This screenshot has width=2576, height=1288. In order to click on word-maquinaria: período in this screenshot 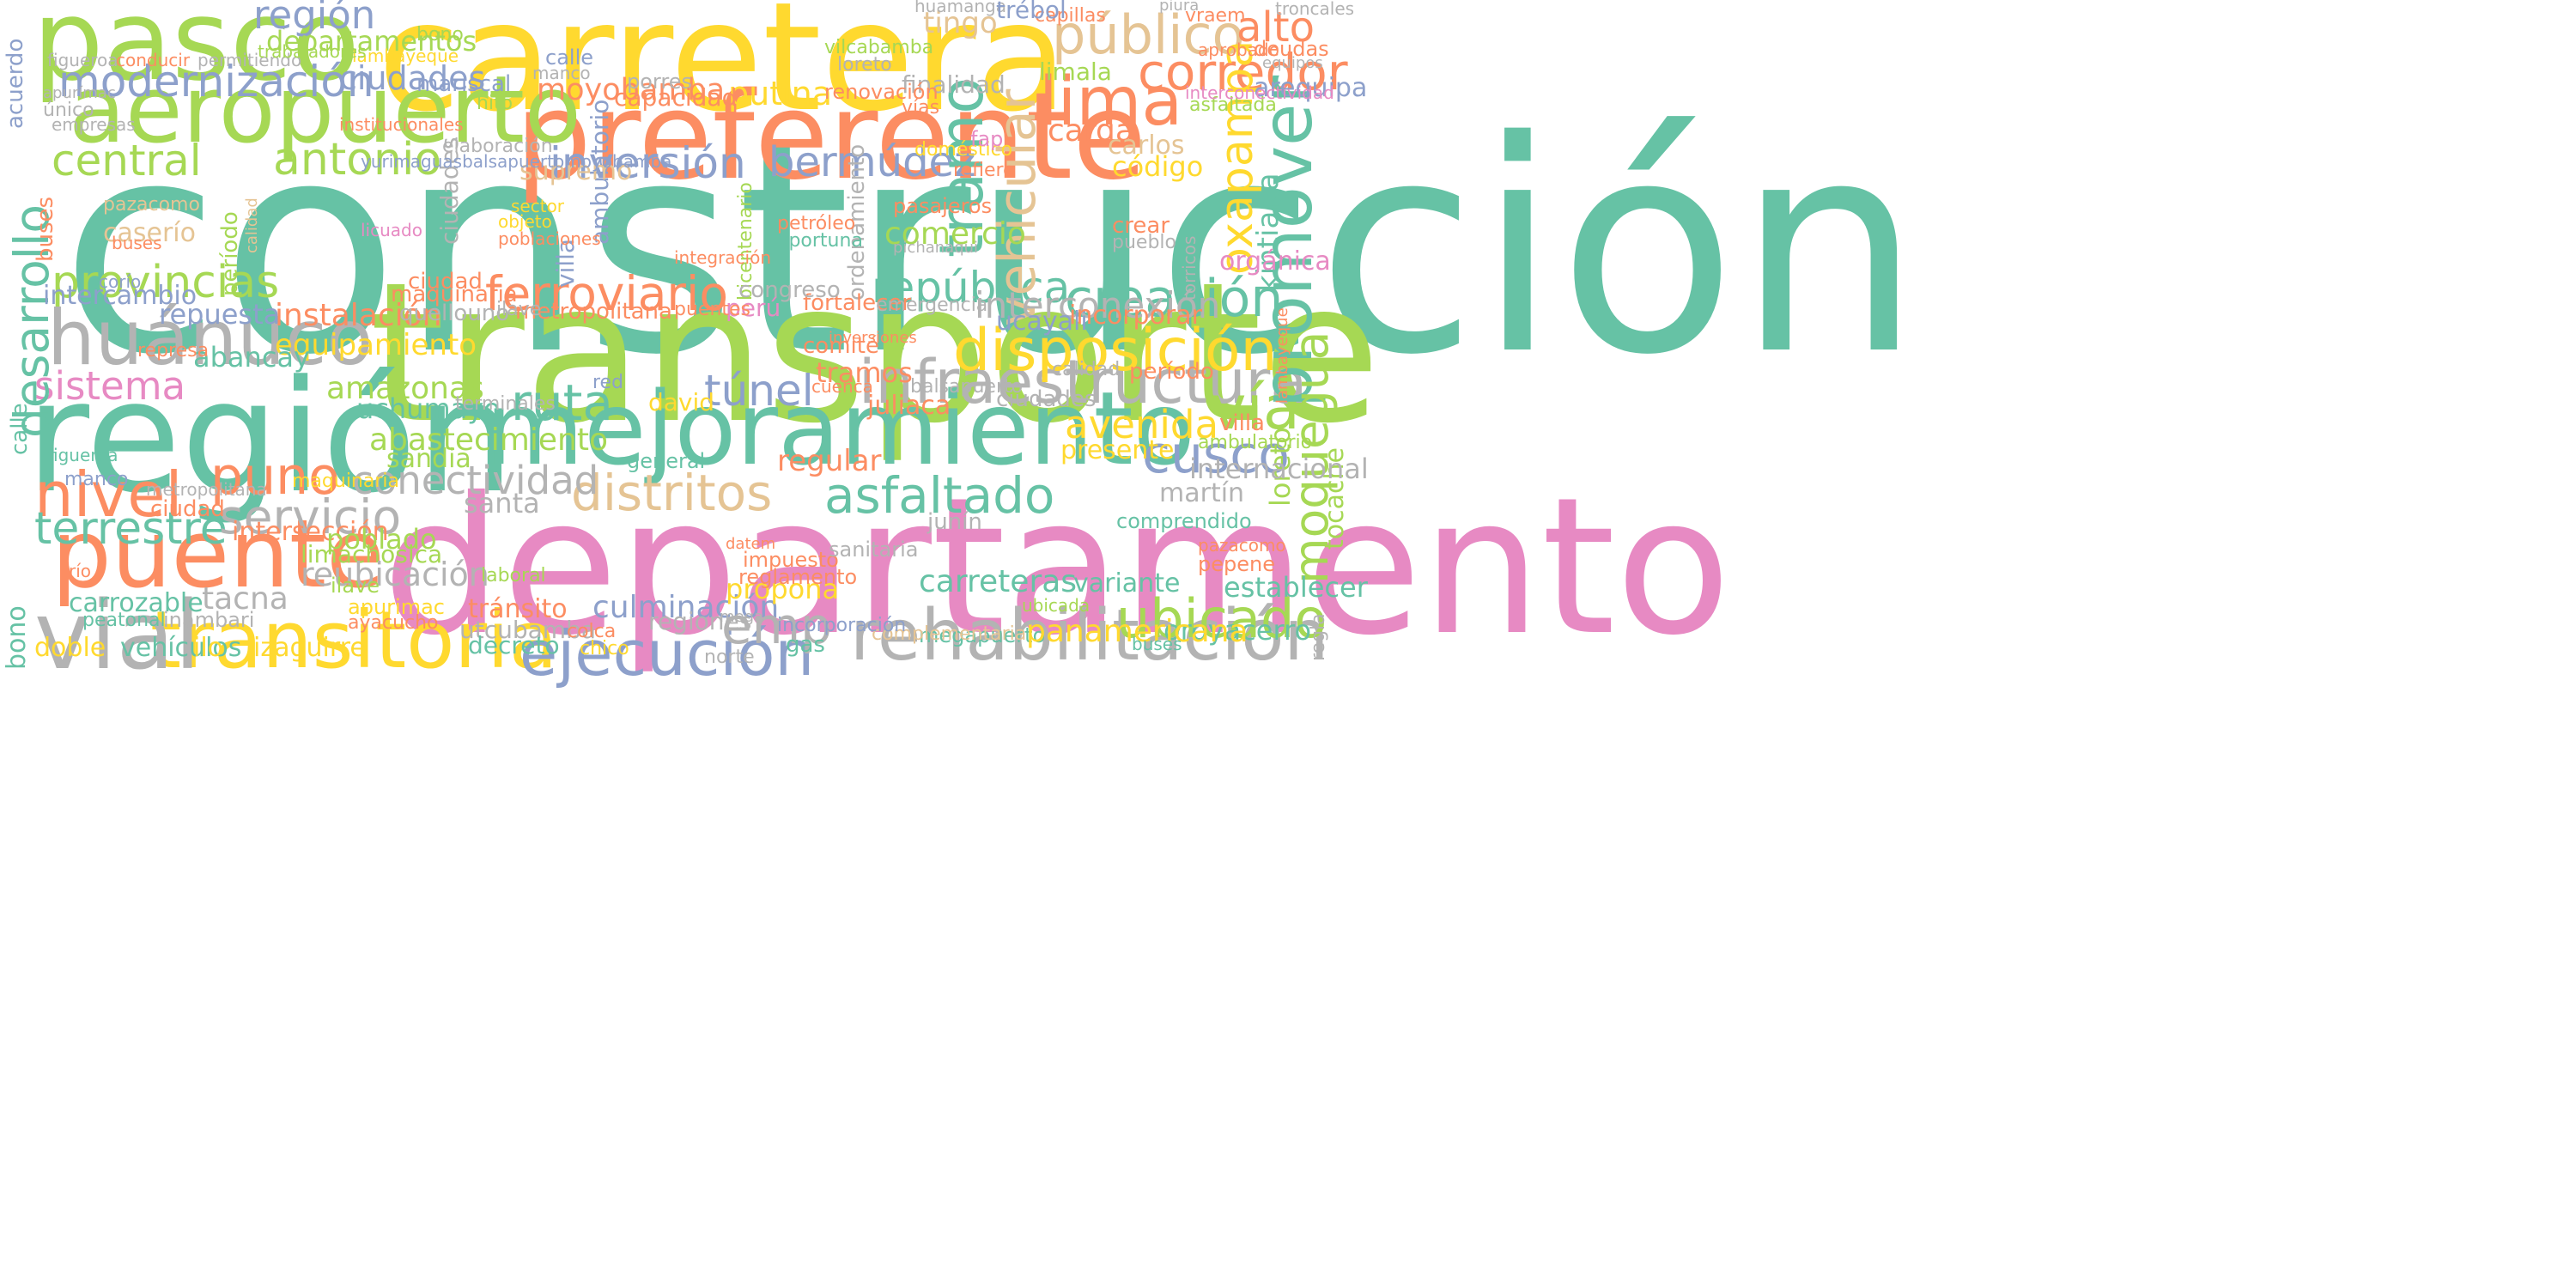, I will do `click(230, 253)`.